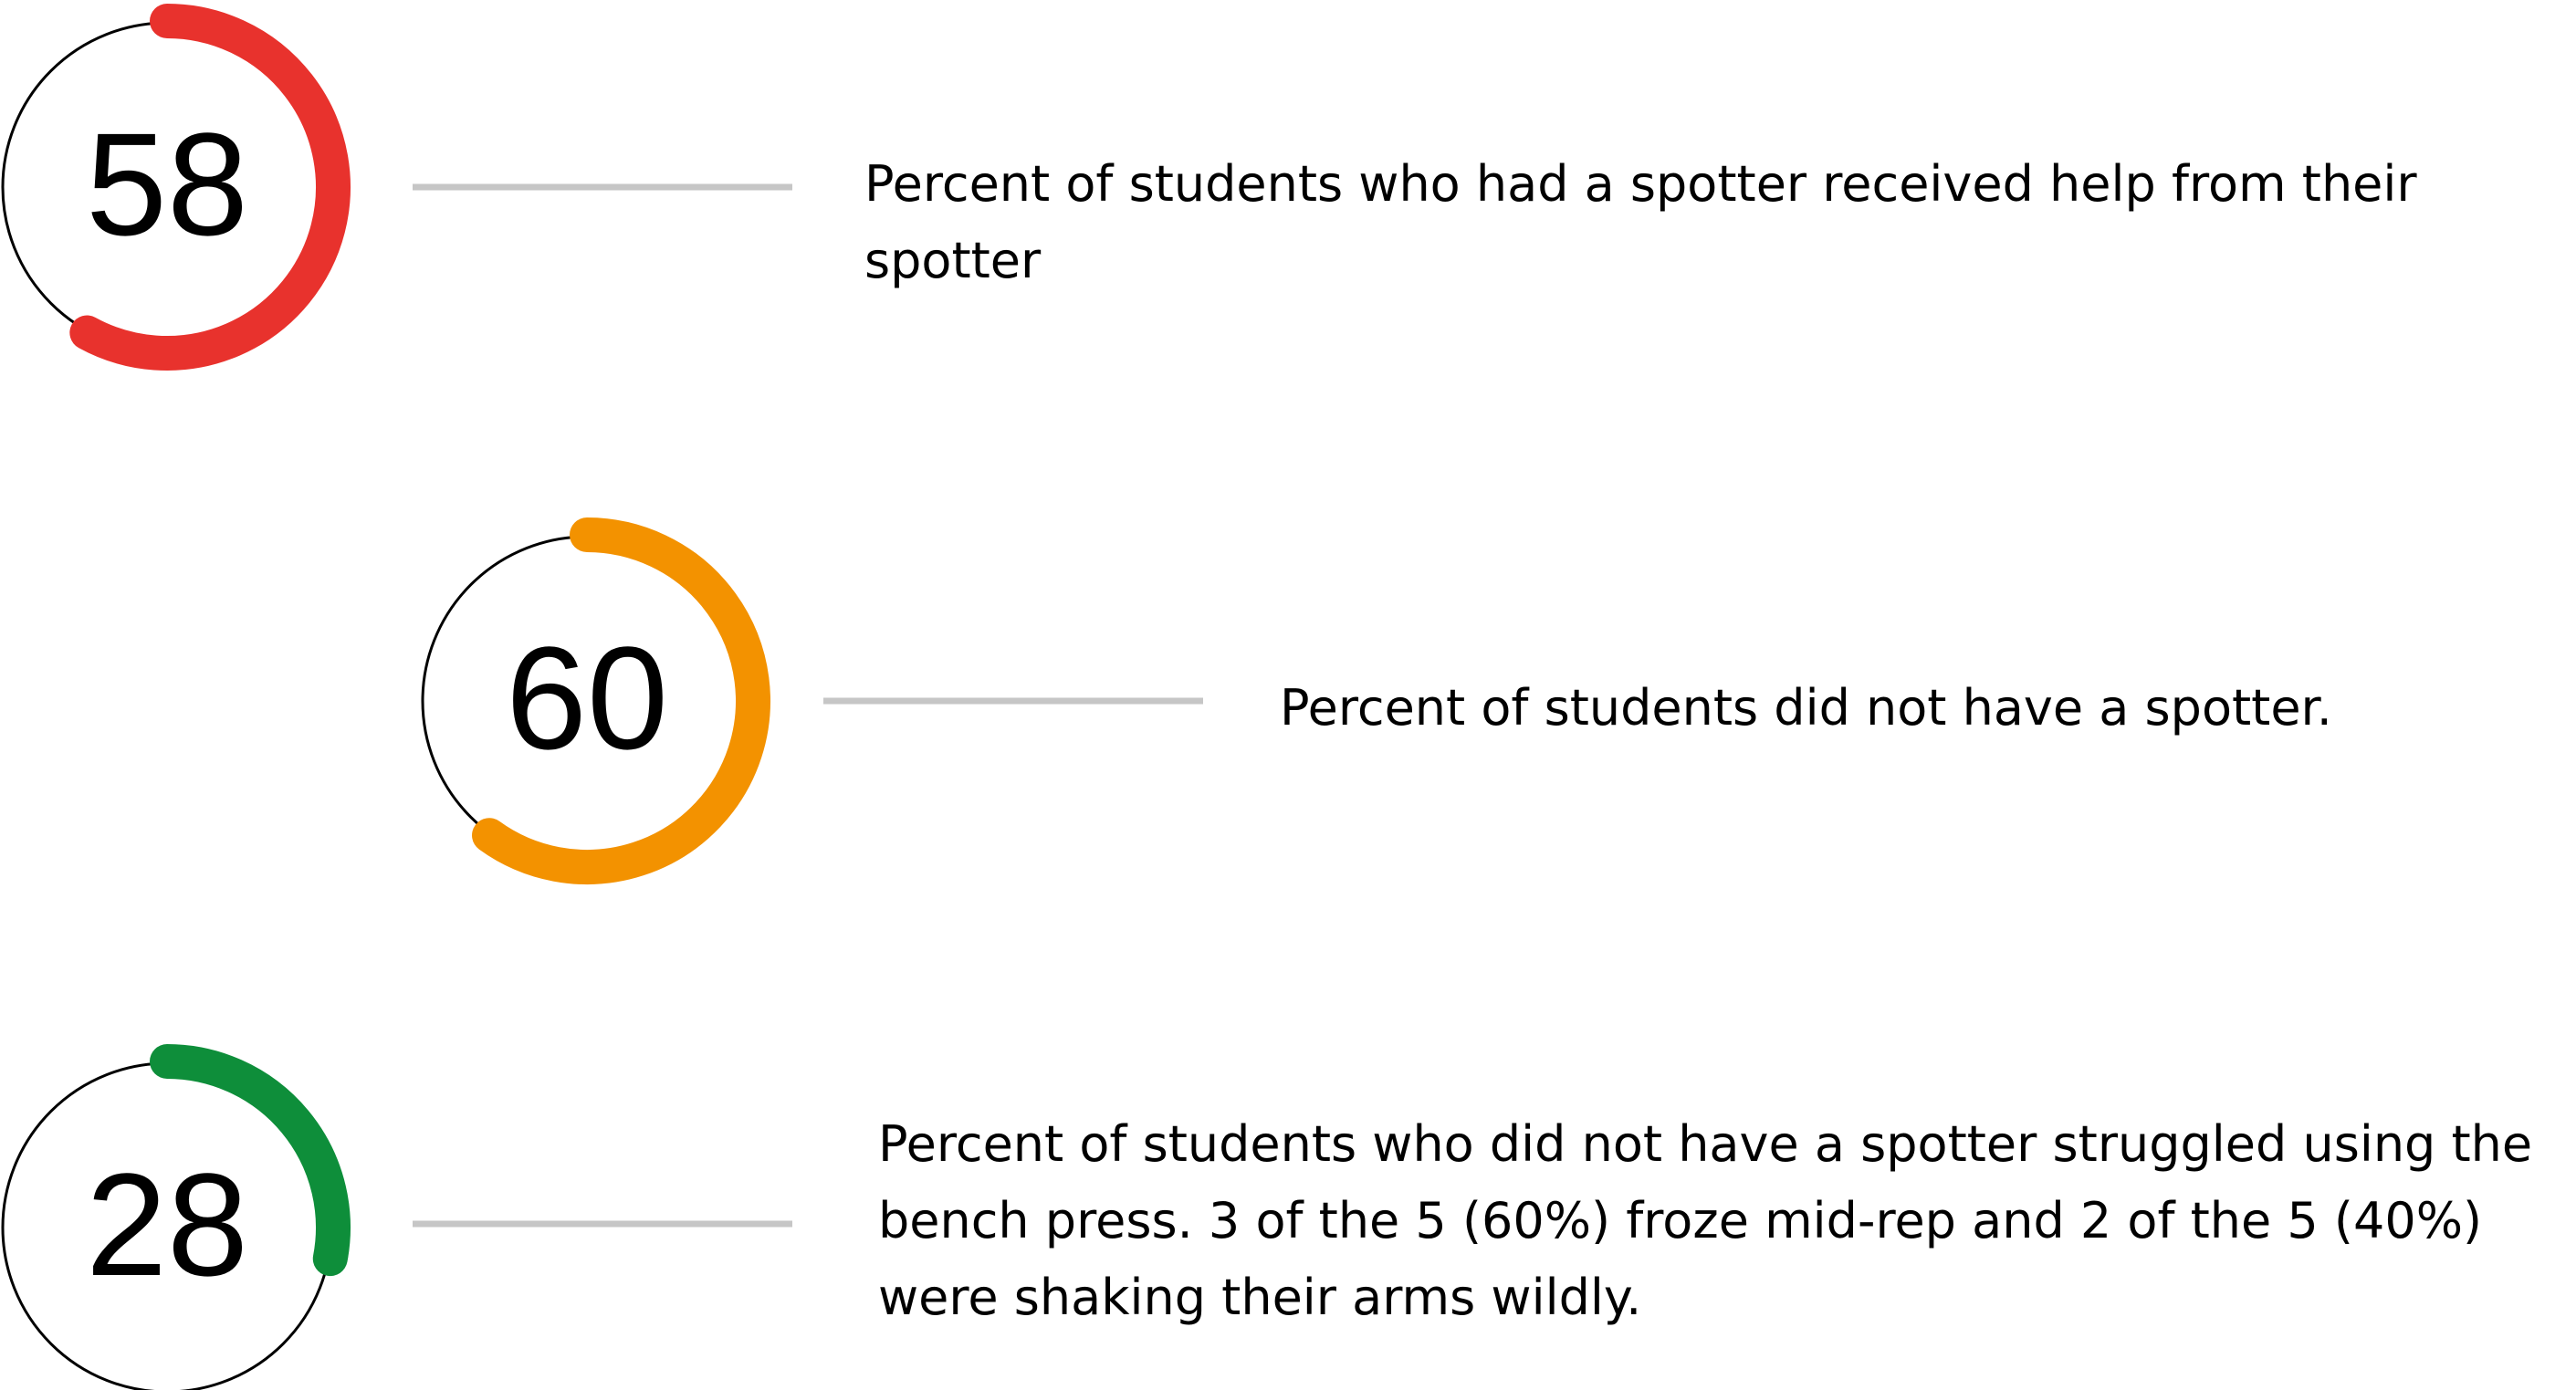  What do you see at coordinates (167, 184) in the screenshot?
I see `gauge-value-1: 58` at bounding box center [167, 184].